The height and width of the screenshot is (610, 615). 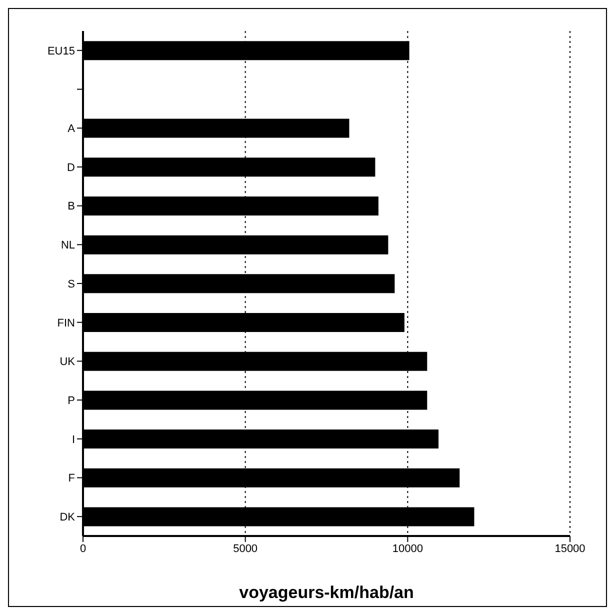 What do you see at coordinates (570, 548) in the screenshot?
I see `x-tick-label: 15000` at bounding box center [570, 548].